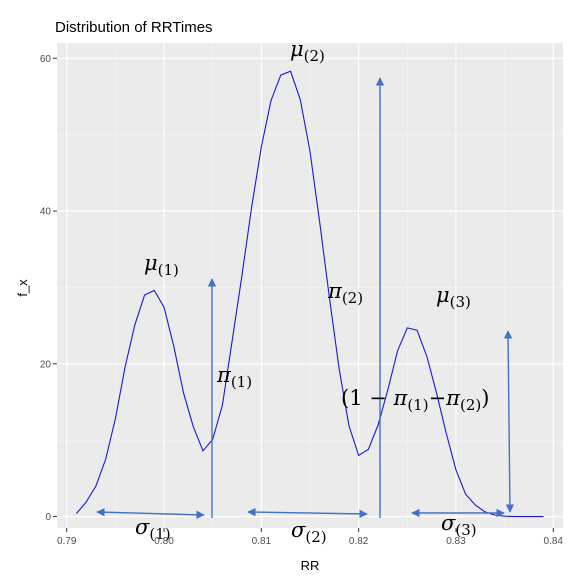  Describe the element at coordinates (298, 530) in the screenshot. I see `label-sigma2-main: σ` at that location.